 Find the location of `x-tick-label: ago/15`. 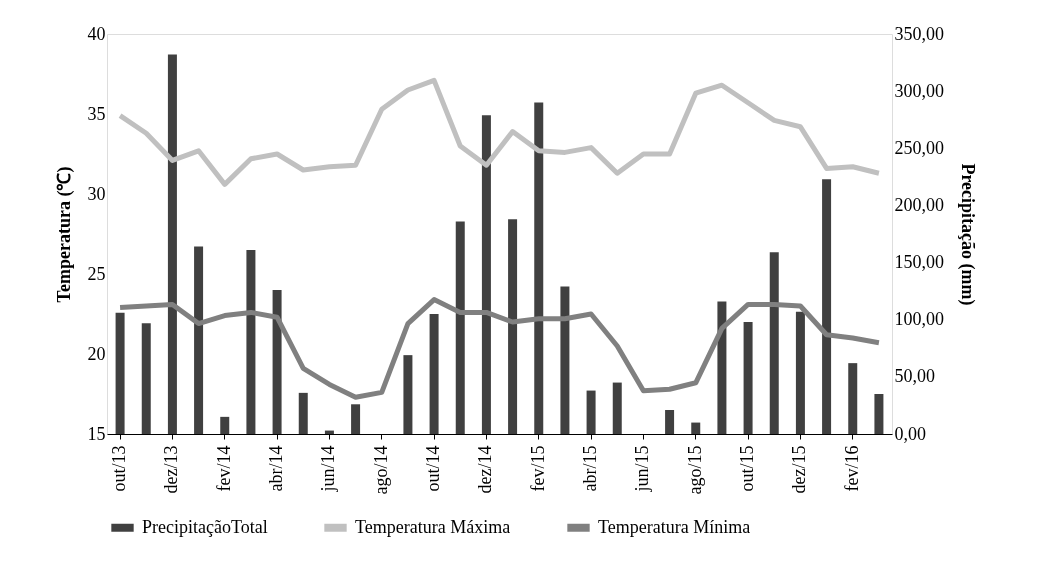

x-tick-label: ago/15 is located at coordinates (694, 470).